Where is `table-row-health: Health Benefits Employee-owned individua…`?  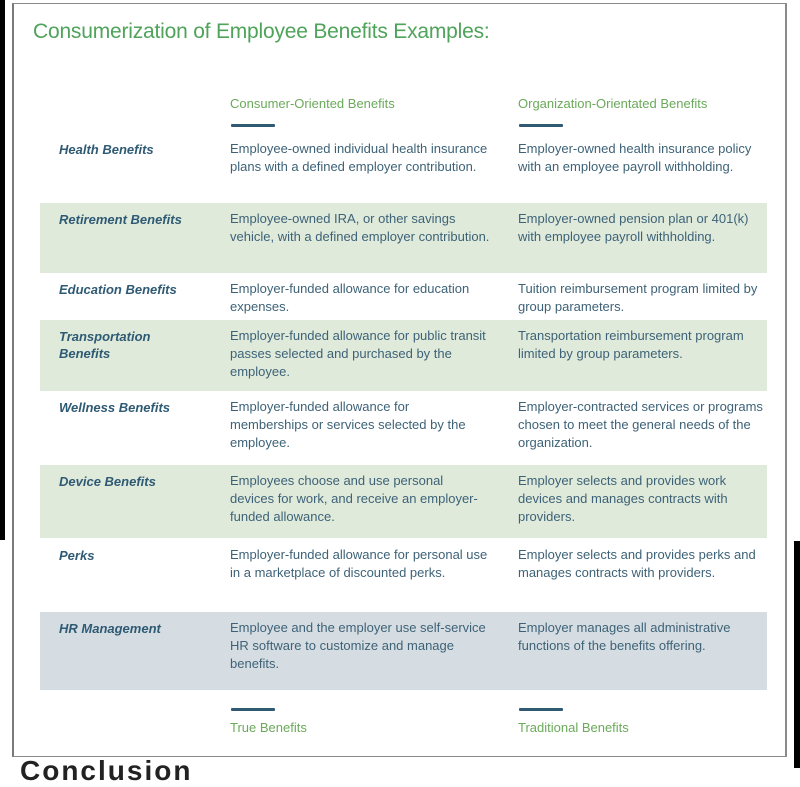 table-row-health: Health Benefits Employee-owned individua… is located at coordinates (403, 167).